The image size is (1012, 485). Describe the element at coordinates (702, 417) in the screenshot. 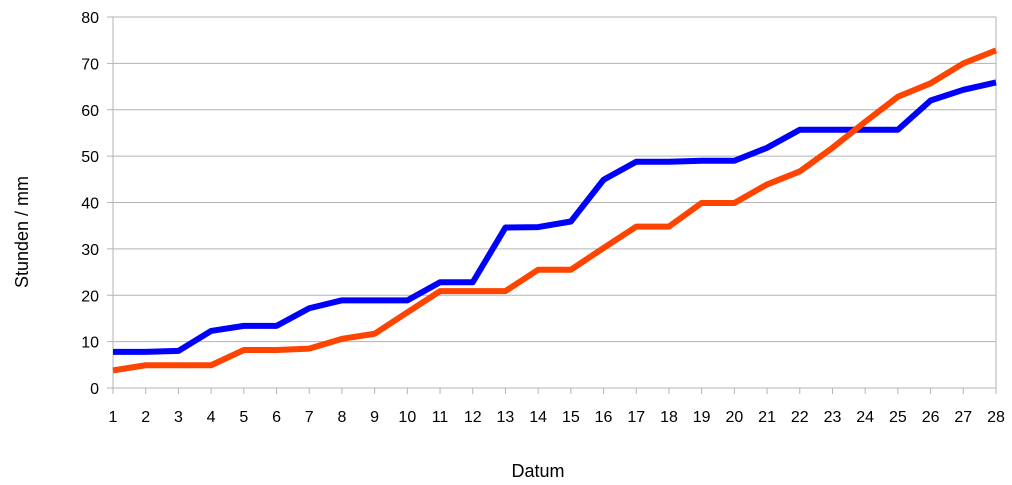

I see `x-tick-label-19: 19` at that location.